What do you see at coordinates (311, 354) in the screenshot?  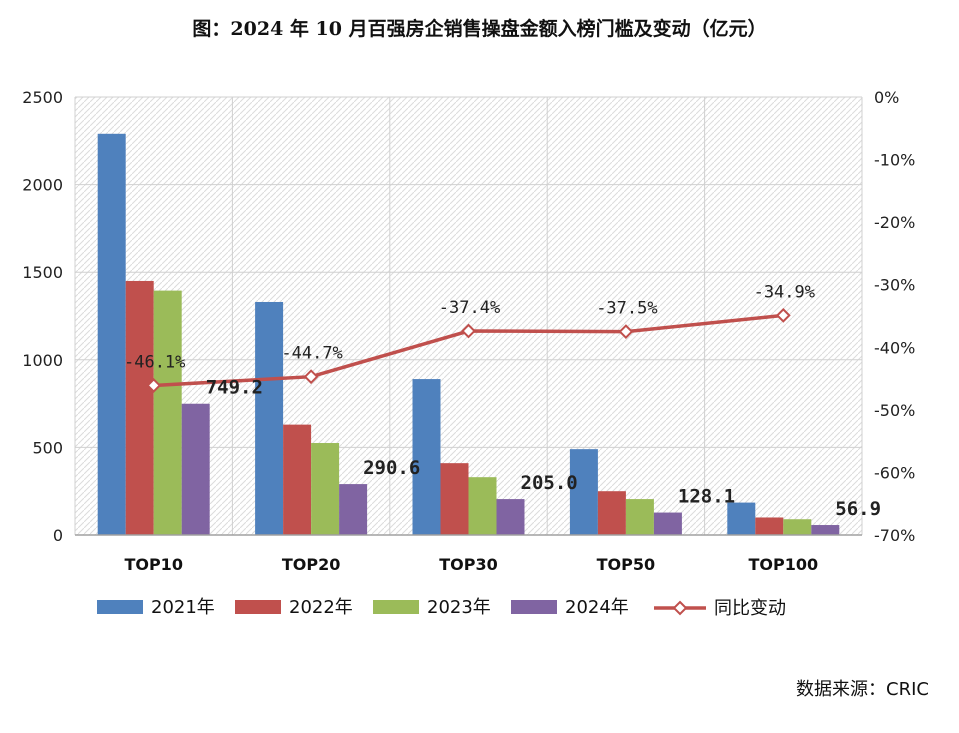 I see `yoy-value-label: -44.7%` at bounding box center [311, 354].